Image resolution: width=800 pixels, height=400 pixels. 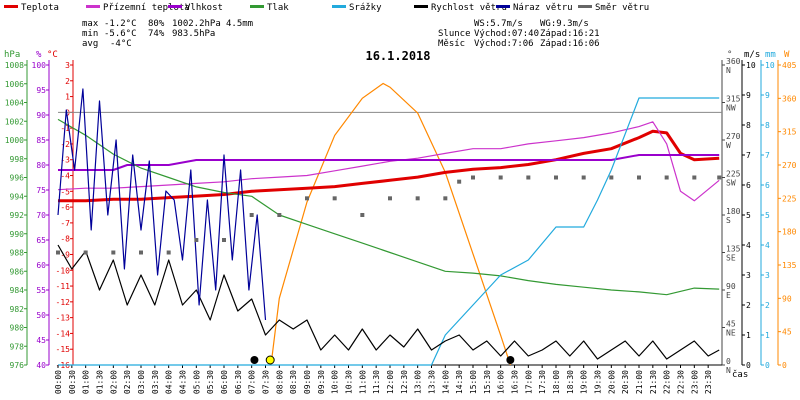 I want to click on legend-label: Přízemní teplota, so click(x=146, y=8).